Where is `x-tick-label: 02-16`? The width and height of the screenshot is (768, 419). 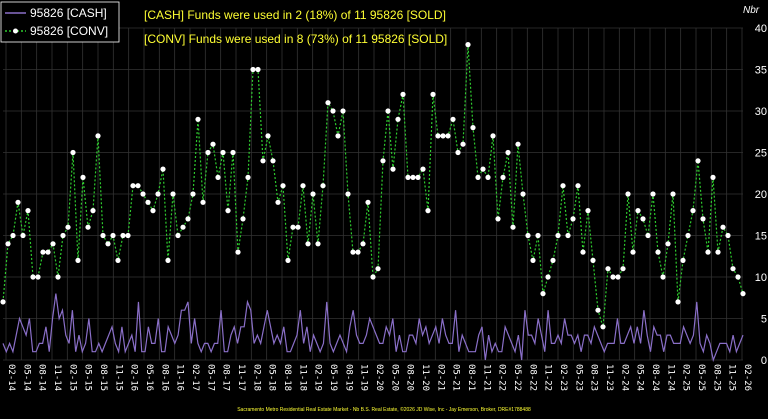
x-tick-label: 02-16 is located at coordinates (134, 377).